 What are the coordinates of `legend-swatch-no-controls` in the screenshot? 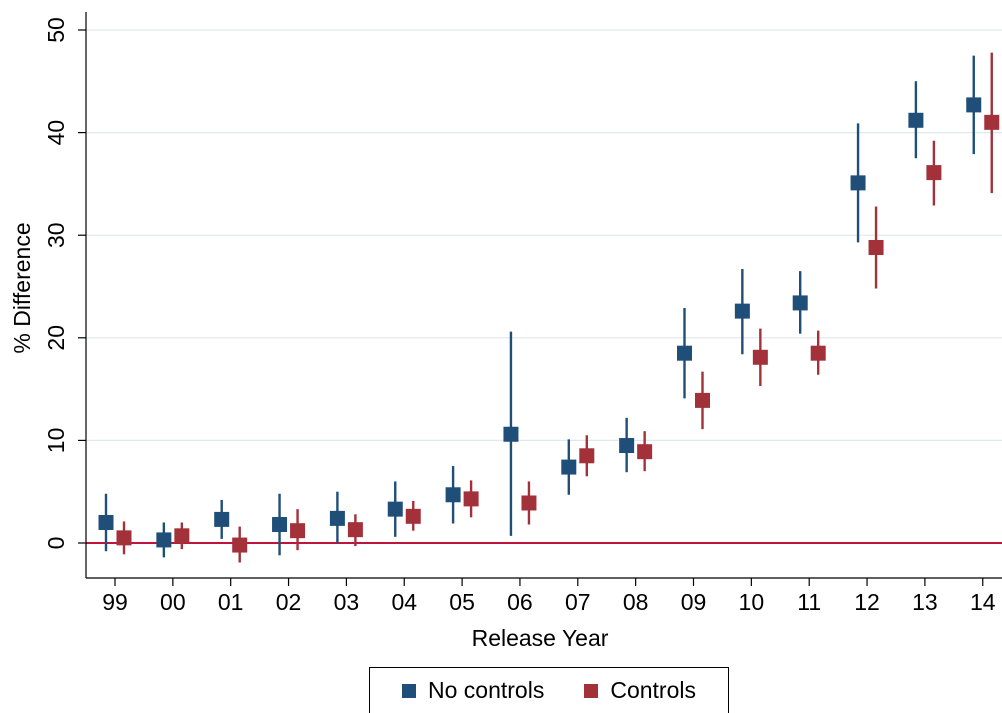 It's located at (409, 690).